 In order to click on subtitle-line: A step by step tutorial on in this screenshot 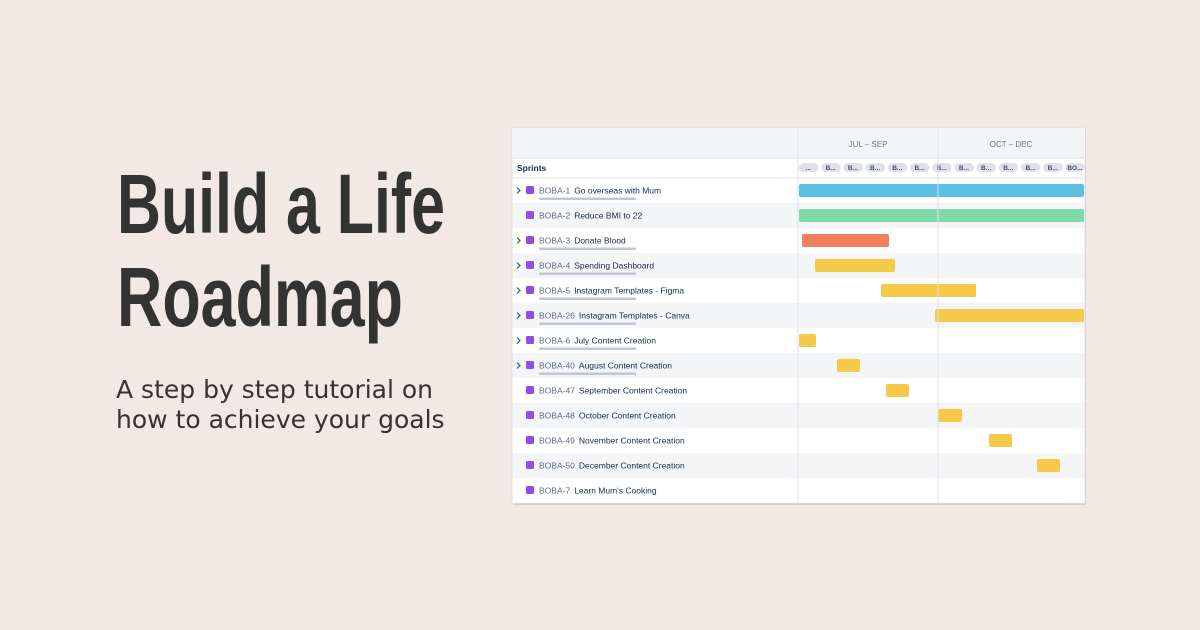, I will do `click(274, 389)`.